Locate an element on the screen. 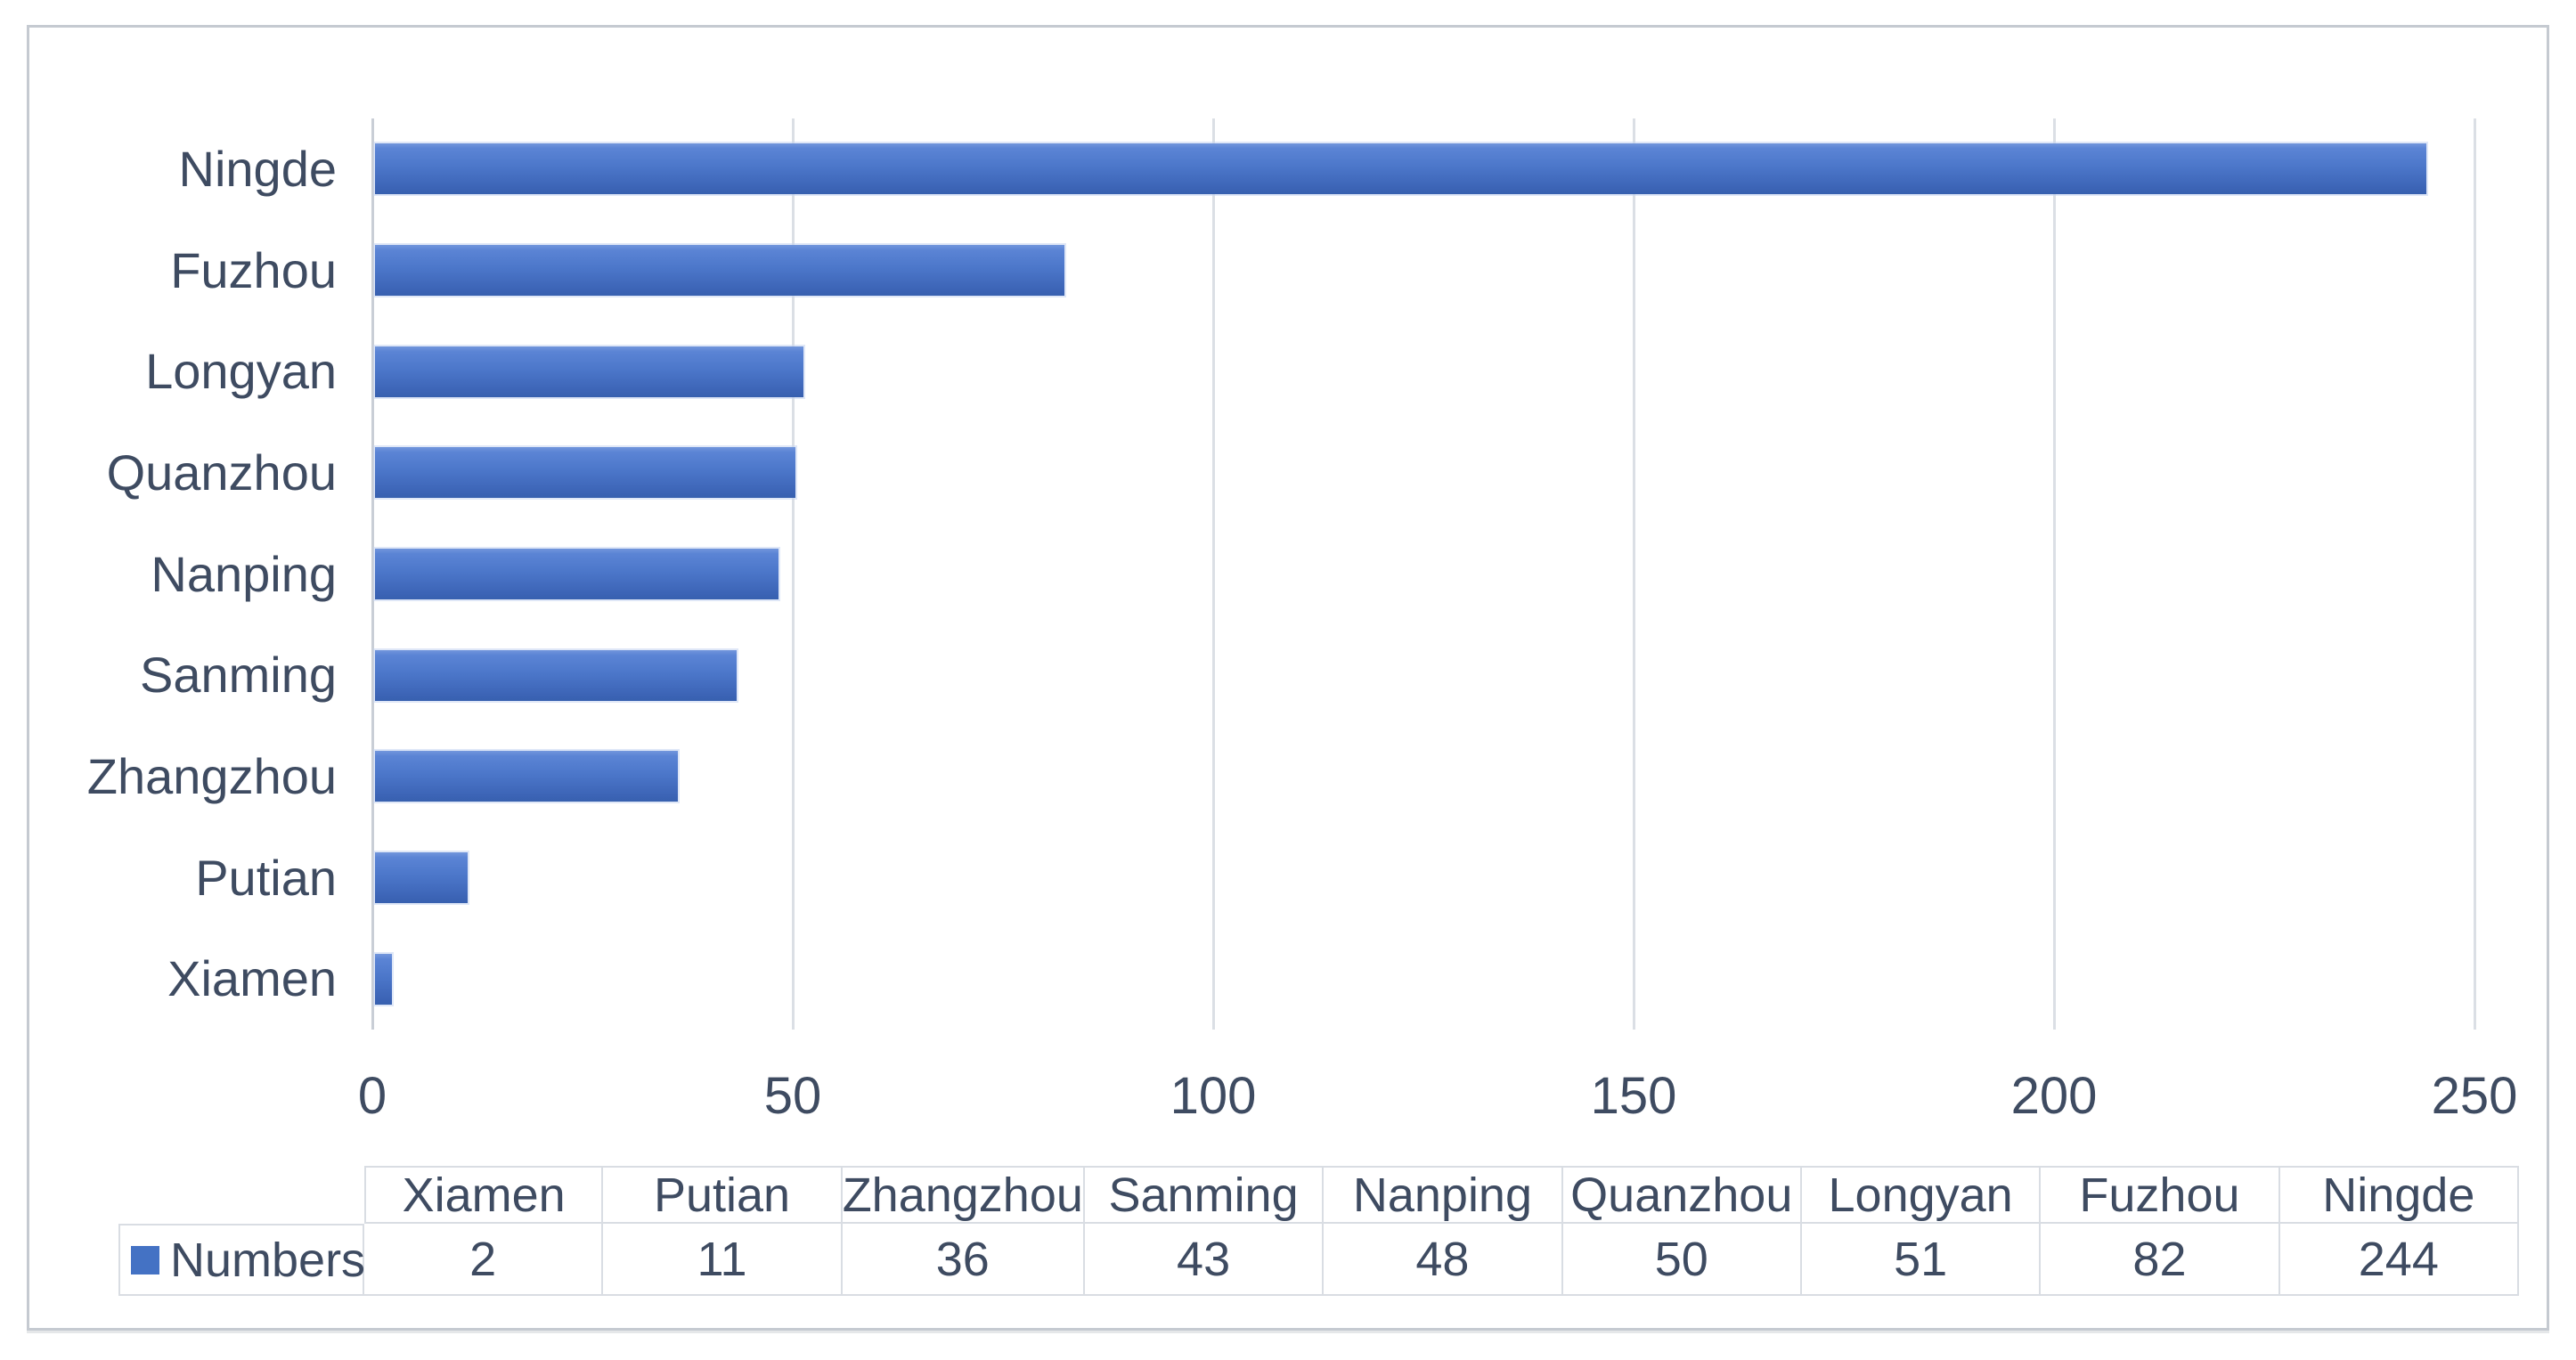 The width and height of the screenshot is (2576, 1360). table-header-nanping: Nanping is located at coordinates (1444, 1195).